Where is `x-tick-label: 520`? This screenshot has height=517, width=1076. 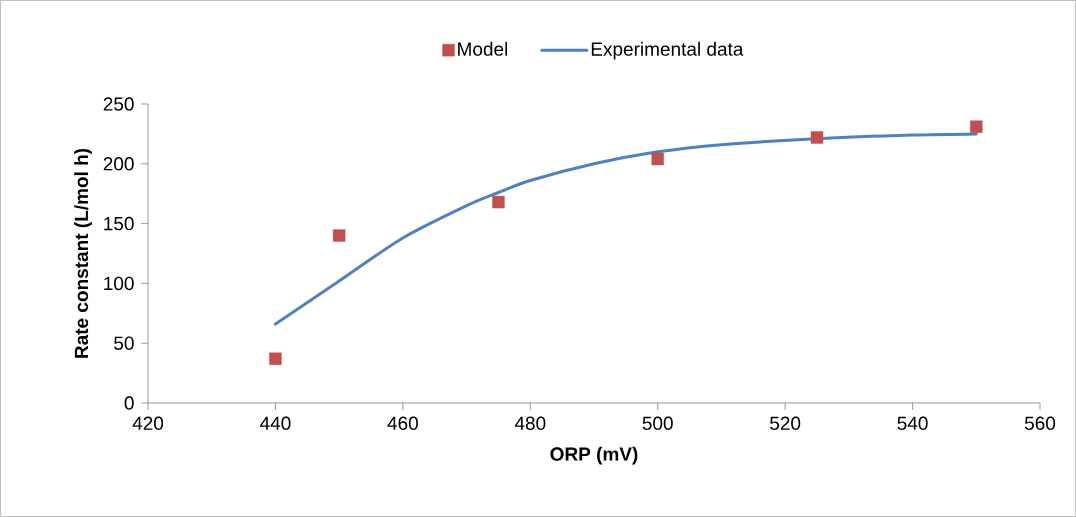 x-tick-label: 520 is located at coordinates (785, 423).